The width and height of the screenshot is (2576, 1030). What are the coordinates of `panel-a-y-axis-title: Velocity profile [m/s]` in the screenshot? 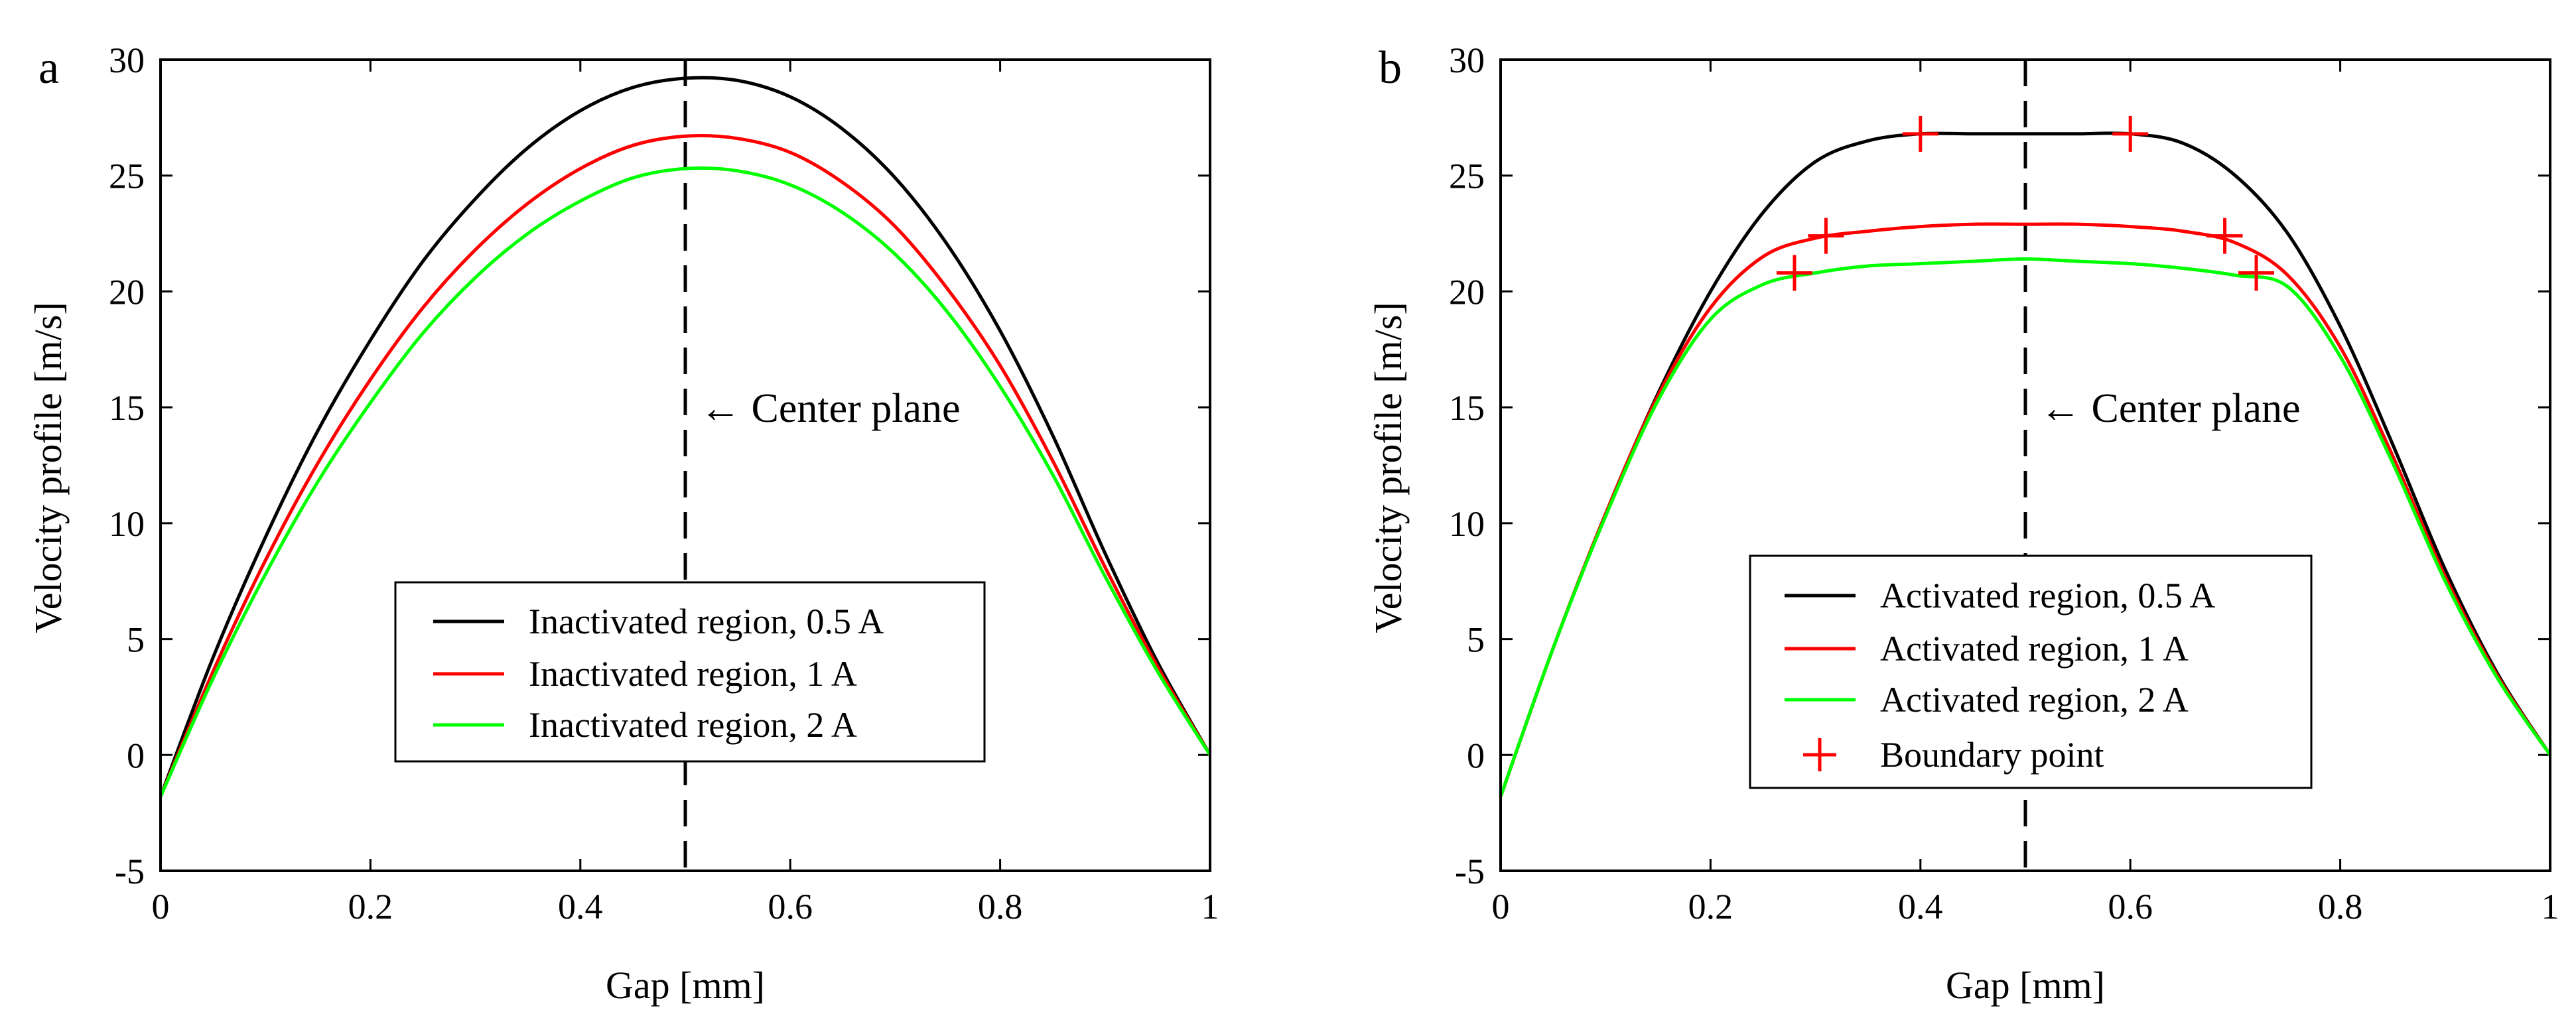 It's located at (48, 468).